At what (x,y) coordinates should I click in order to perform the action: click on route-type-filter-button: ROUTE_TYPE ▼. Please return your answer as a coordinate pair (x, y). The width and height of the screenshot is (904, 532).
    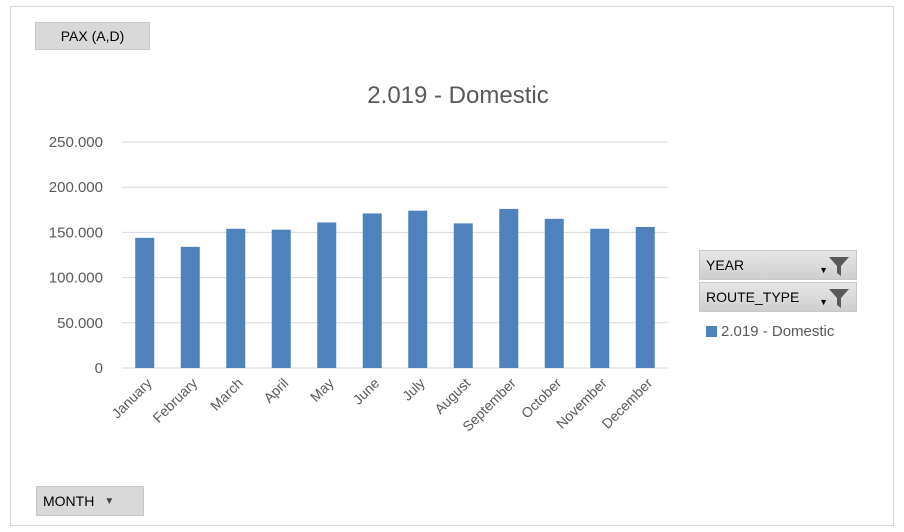
    Looking at the image, I should click on (778, 297).